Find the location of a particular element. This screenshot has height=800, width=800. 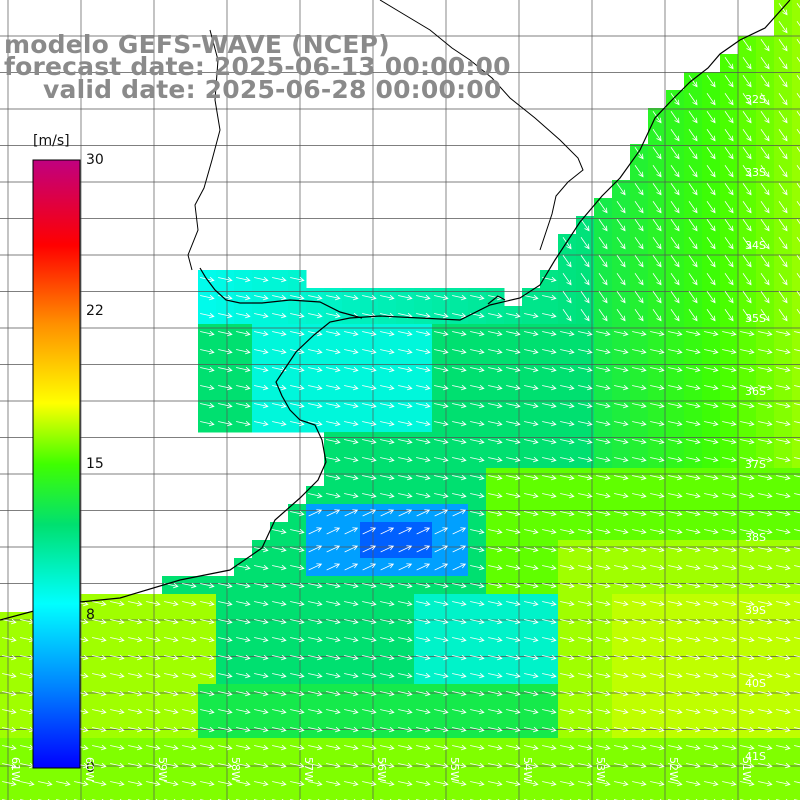

lon-label: 54W is located at coordinates (527, 769).